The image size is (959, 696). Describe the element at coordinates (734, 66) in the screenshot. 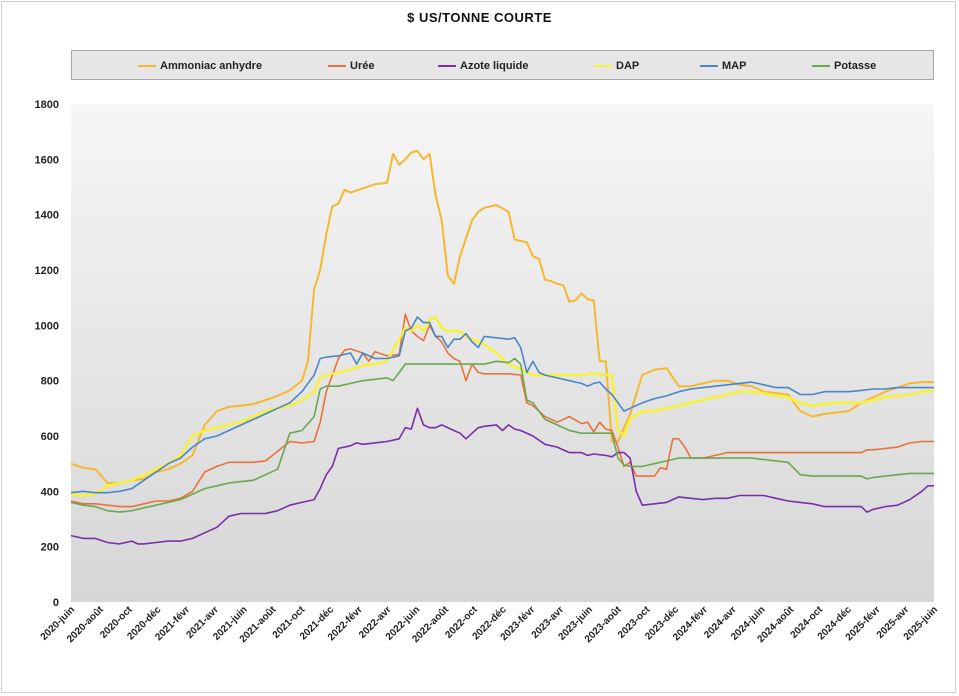

I see `legend-label-map: MAP` at that location.